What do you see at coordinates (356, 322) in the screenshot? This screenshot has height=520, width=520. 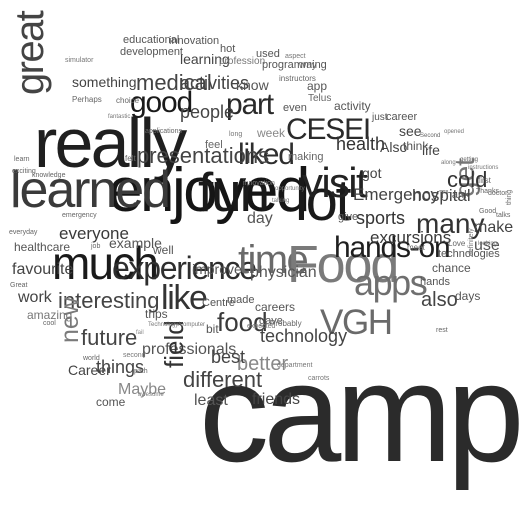 I see `word-vgh: VGH` at bounding box center [356, 322].